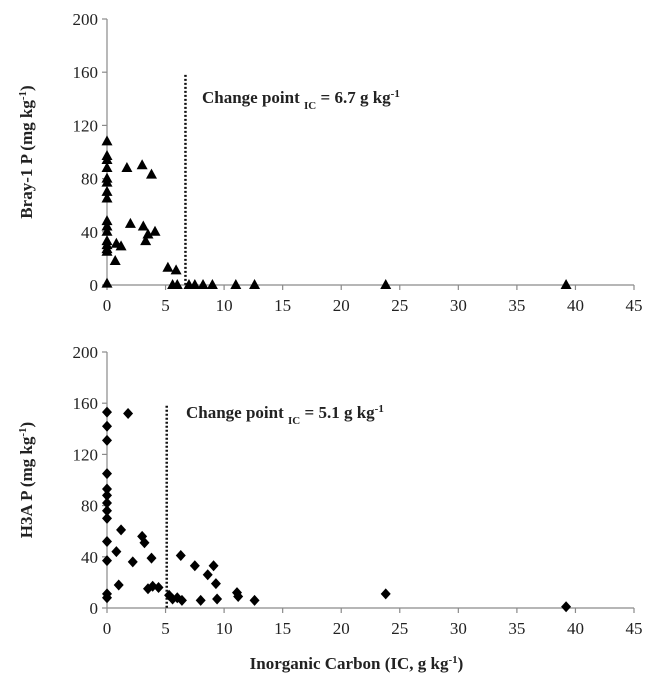  What do you see at coordinates (26, 487) in the screenshot?
I see `y-axis-label-text: H3A P (mg kg` at bounding box center [26, 487].